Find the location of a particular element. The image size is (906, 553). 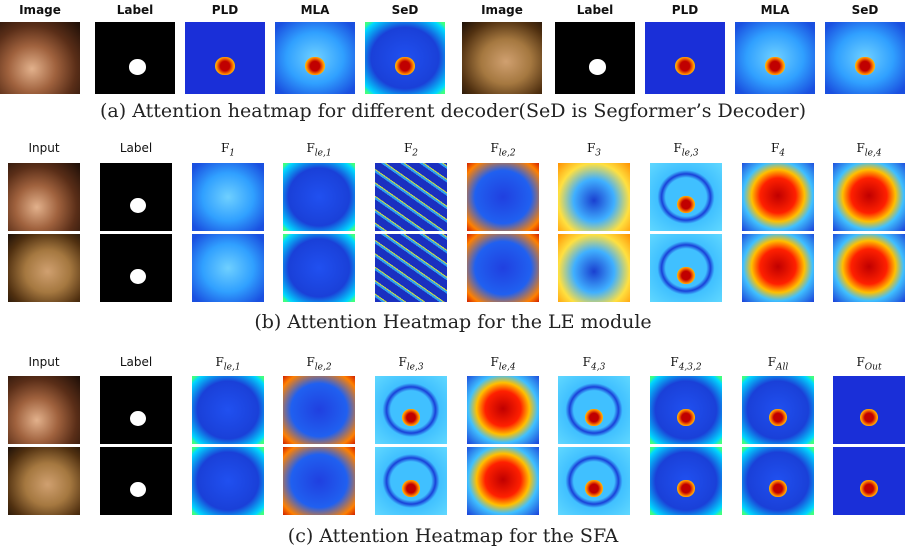

column-header: F4 is located at coordinates (778, 149).